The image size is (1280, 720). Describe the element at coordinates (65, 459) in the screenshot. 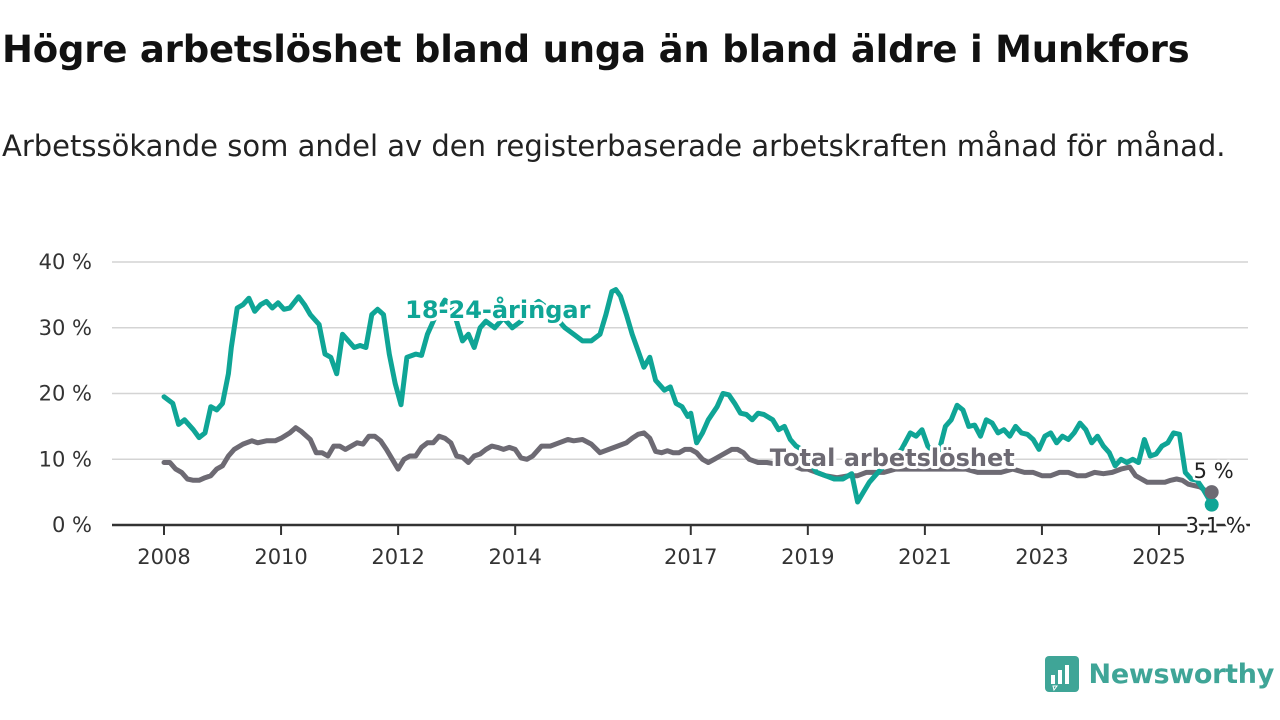

I see `y-tick-label: 10 %` at that location.